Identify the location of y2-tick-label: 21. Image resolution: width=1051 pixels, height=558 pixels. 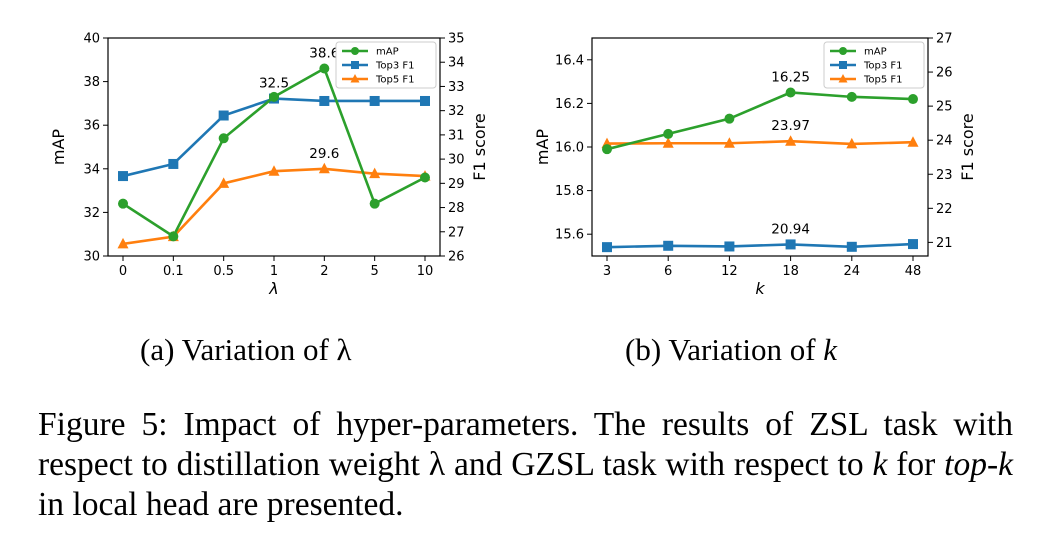
(944, 243).